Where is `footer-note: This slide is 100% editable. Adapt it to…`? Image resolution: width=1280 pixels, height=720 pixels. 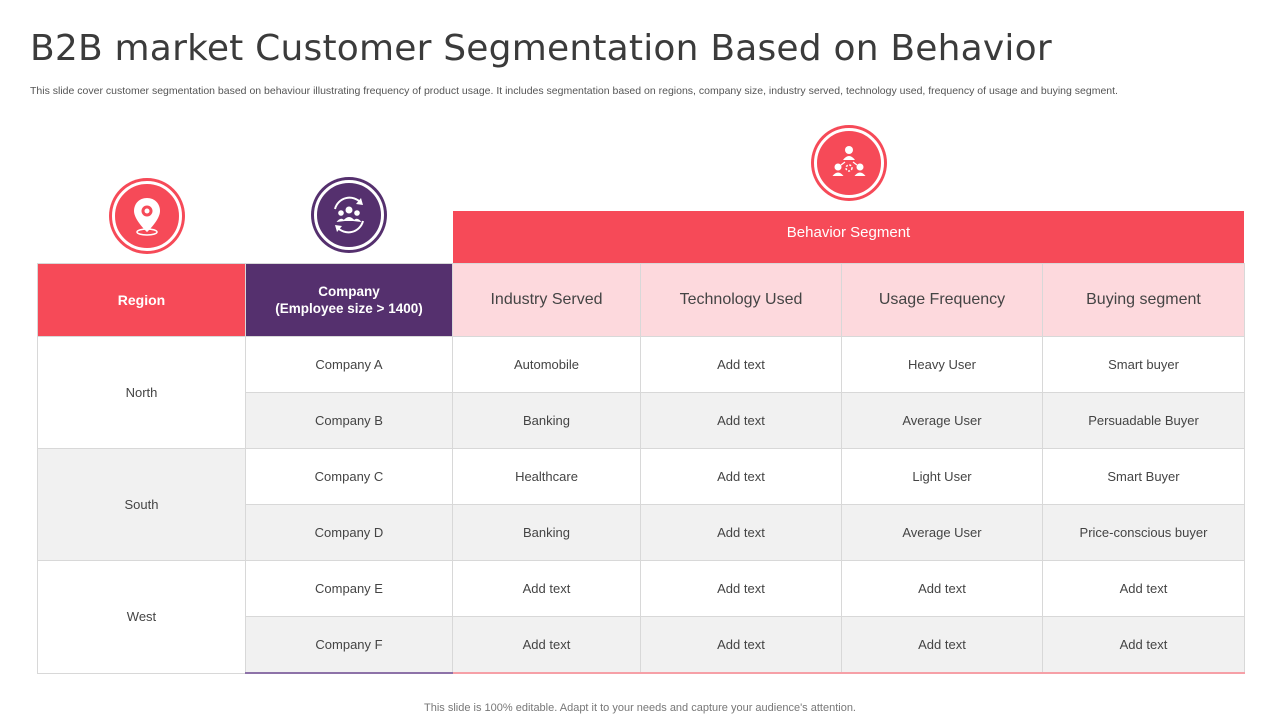 footer-note: This slide is 100% editable. Adapt it to… is located at coordinates (640, 708).